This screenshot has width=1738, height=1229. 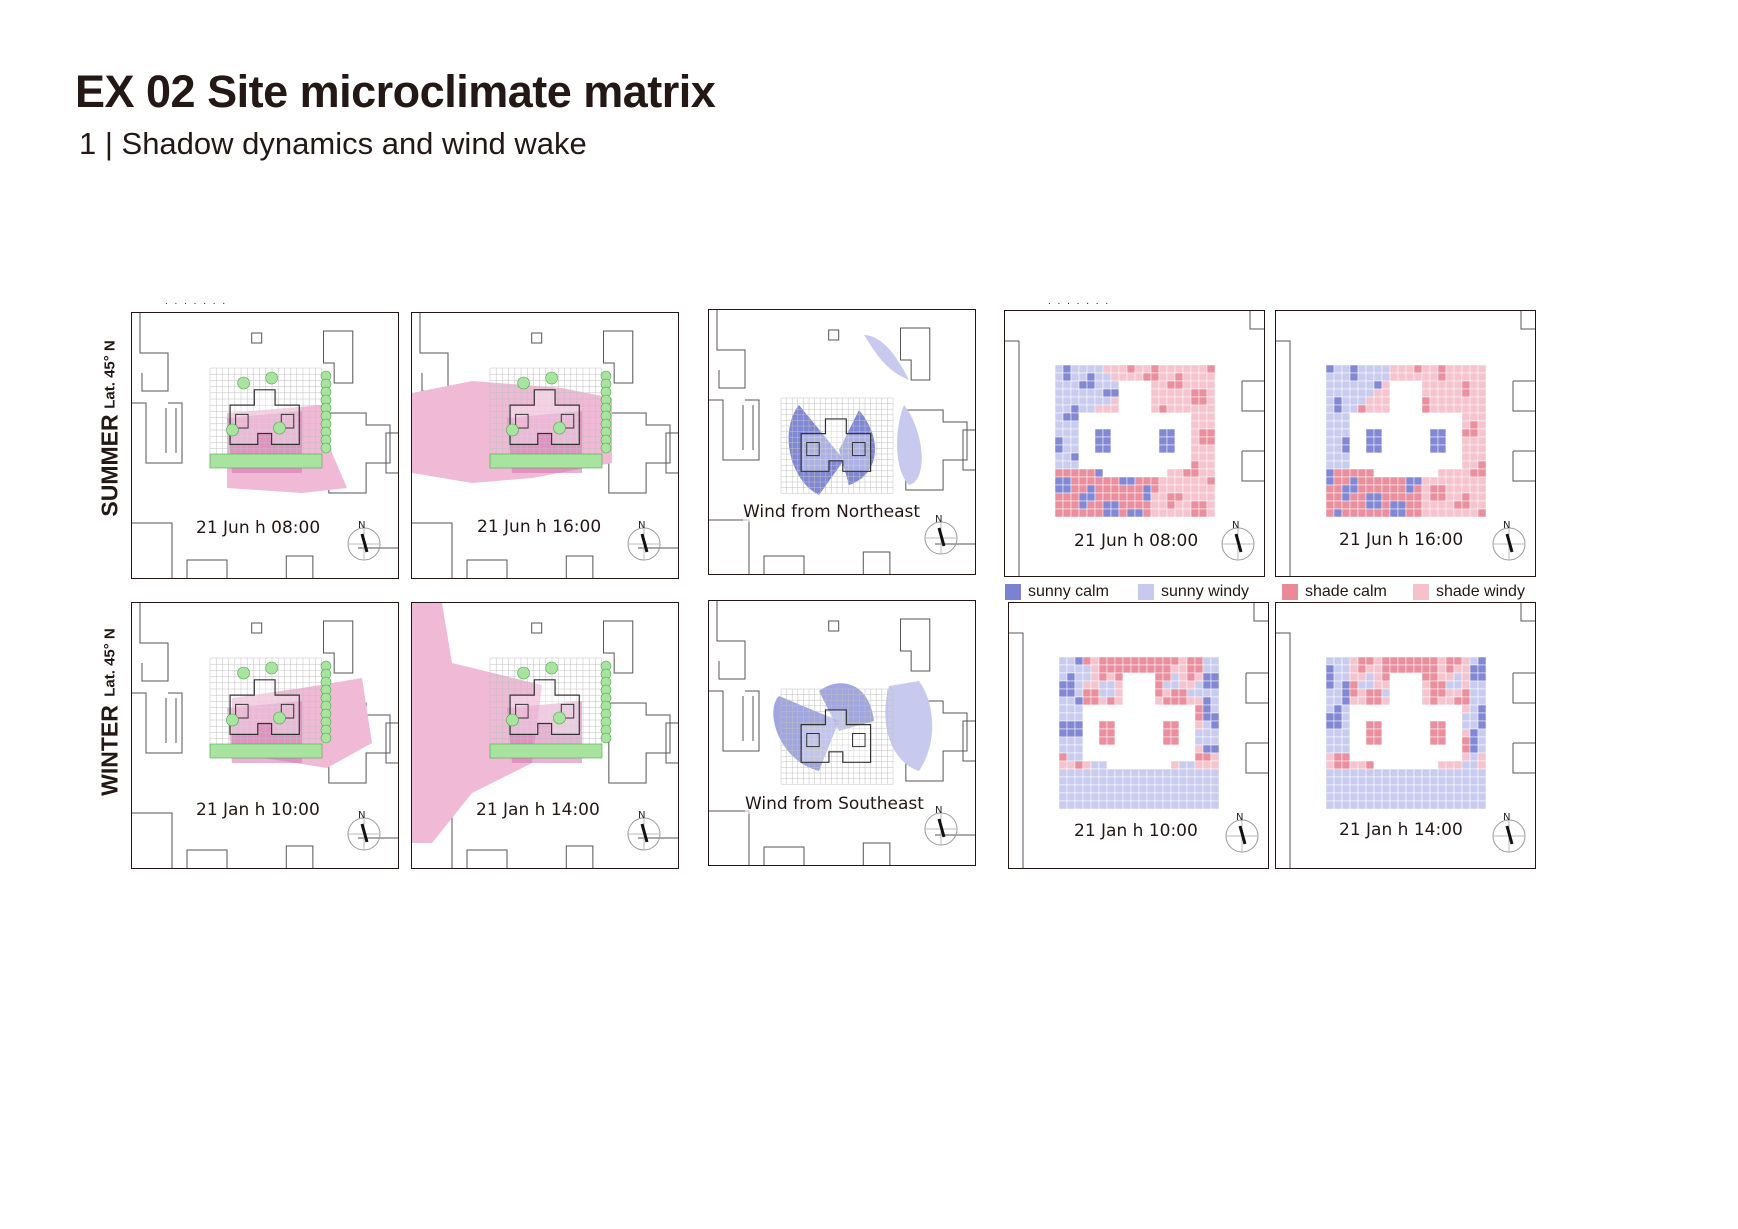 What do you see at coordinates (196, 301) in the screenshot?
I see `cropped-caption-left: . . . . . . .` at bounding box center [196, 301].